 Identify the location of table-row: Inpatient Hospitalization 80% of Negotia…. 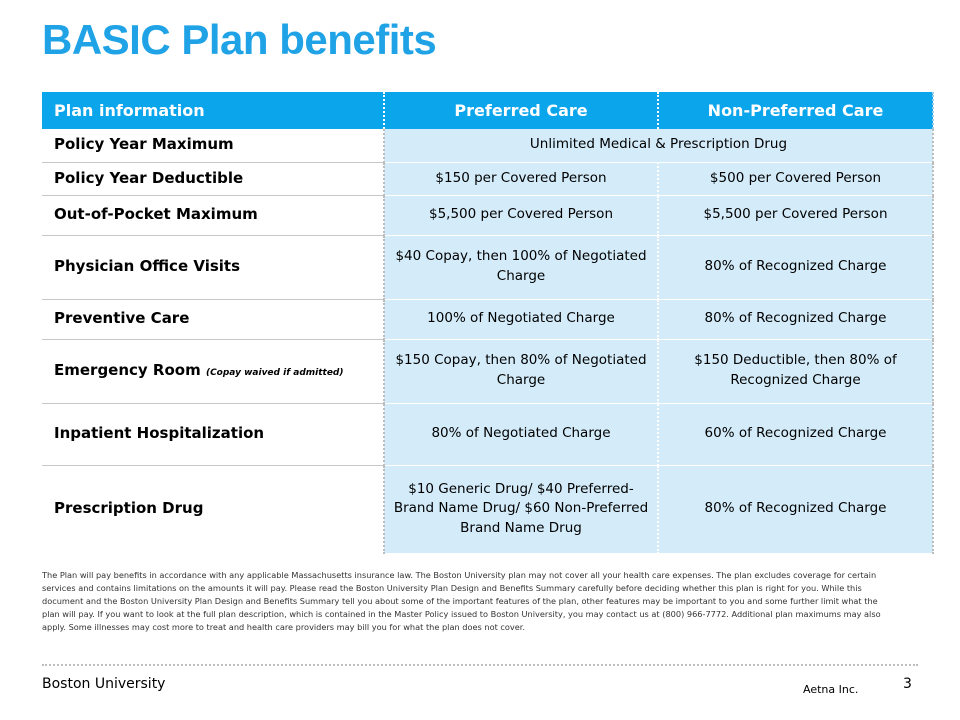
(488, 434).